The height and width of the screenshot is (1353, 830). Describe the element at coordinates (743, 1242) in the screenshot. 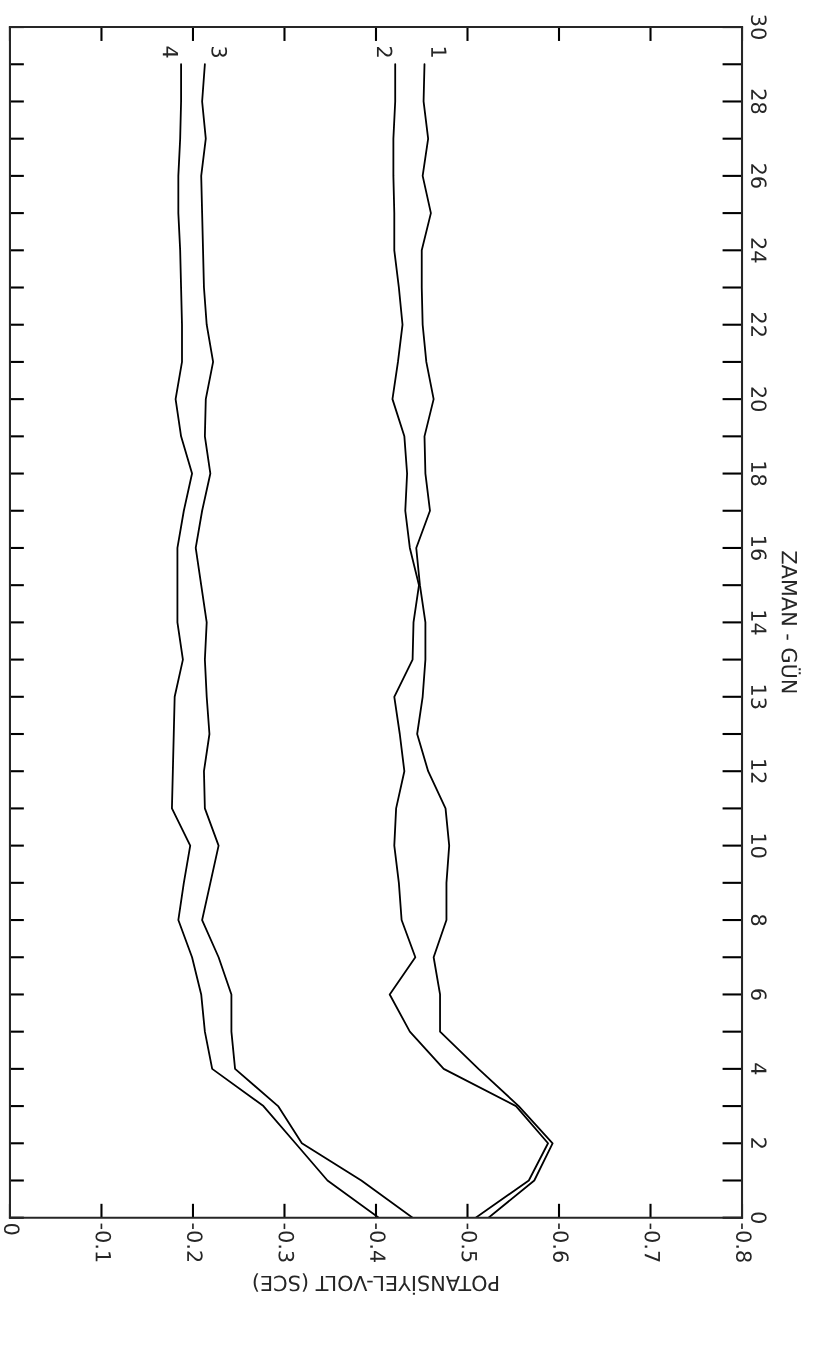

I see `x-tick-label: -0.8` at that location.